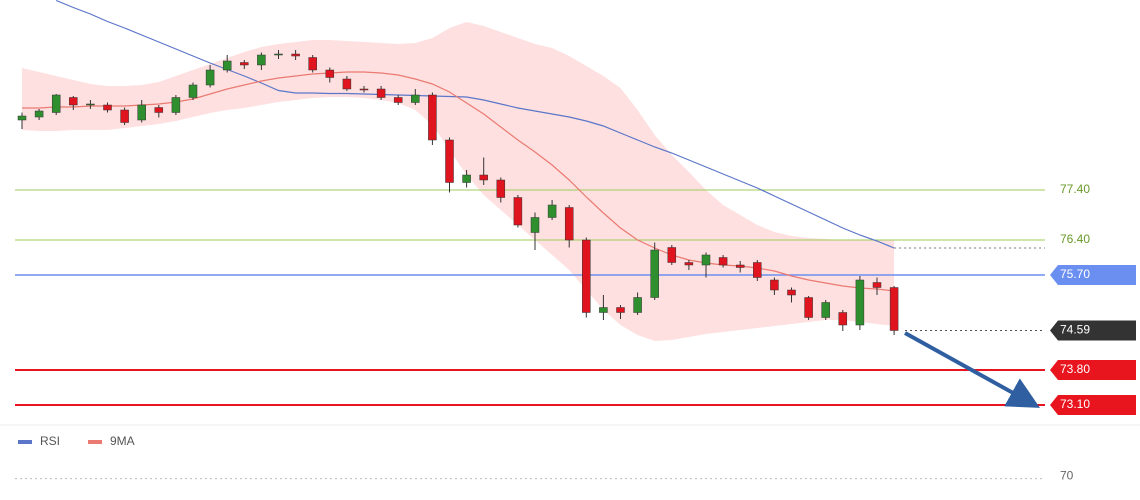 This screenshot has height=500, width=1140. I want to click on price-label: 73.80, so click(1075, 369).